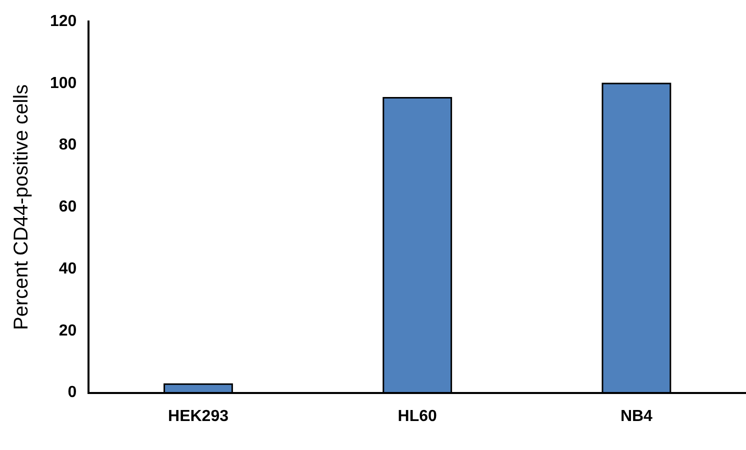  I want to click on y-tick-label: 20, so click(67, 331).